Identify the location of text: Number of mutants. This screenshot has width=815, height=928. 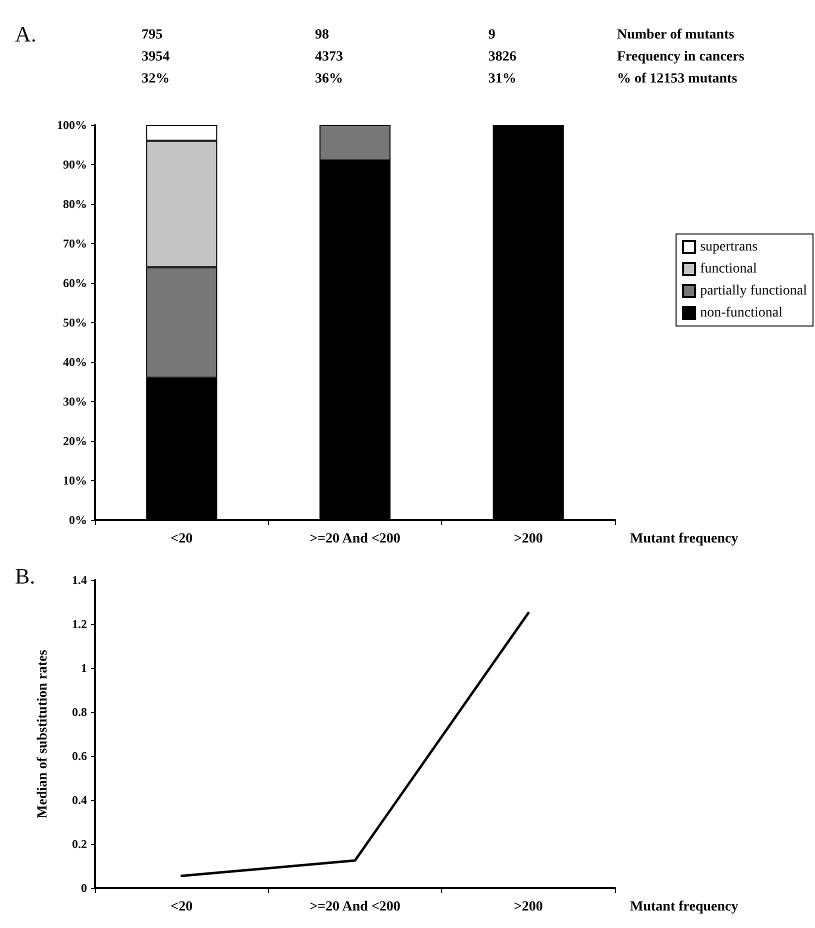
(676, 35).